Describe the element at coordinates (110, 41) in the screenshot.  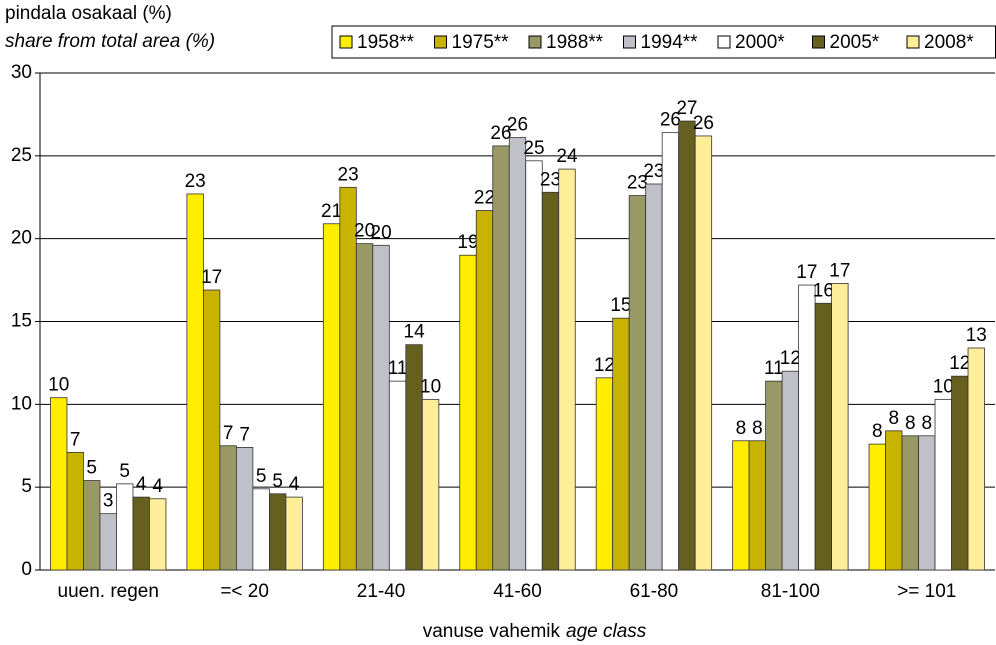
I see `y-axis-label-en: share from total area (%)` at that location.